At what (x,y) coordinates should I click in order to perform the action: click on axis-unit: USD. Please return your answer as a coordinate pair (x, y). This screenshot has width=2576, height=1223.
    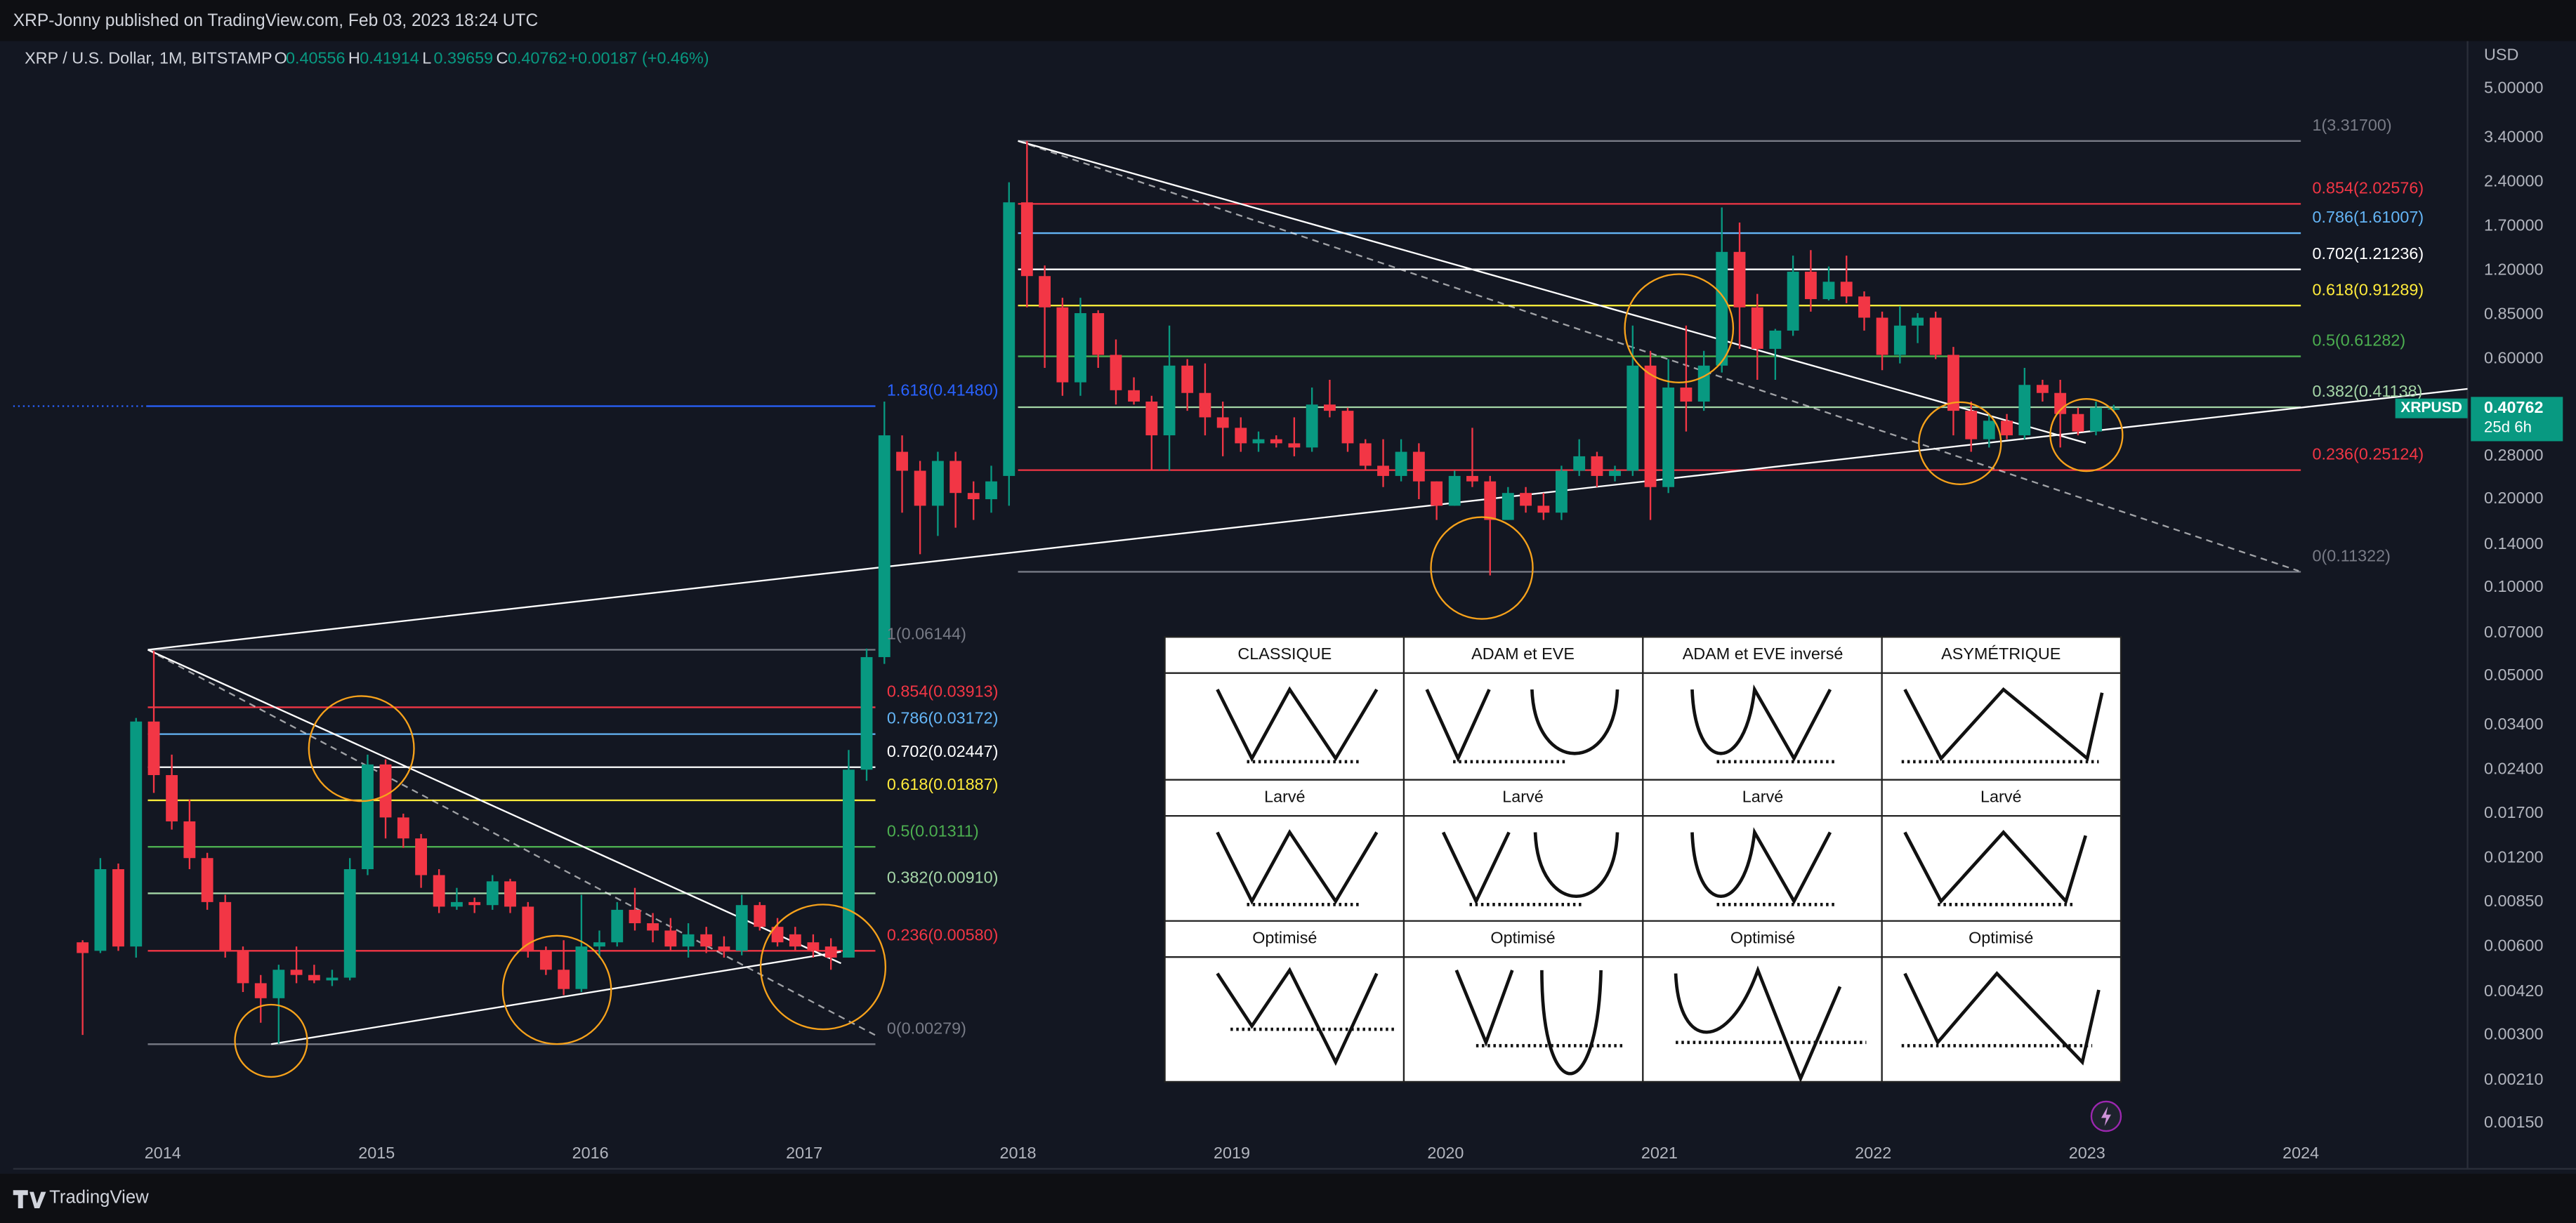
    Looking at the image, I should click on (2501, 55).